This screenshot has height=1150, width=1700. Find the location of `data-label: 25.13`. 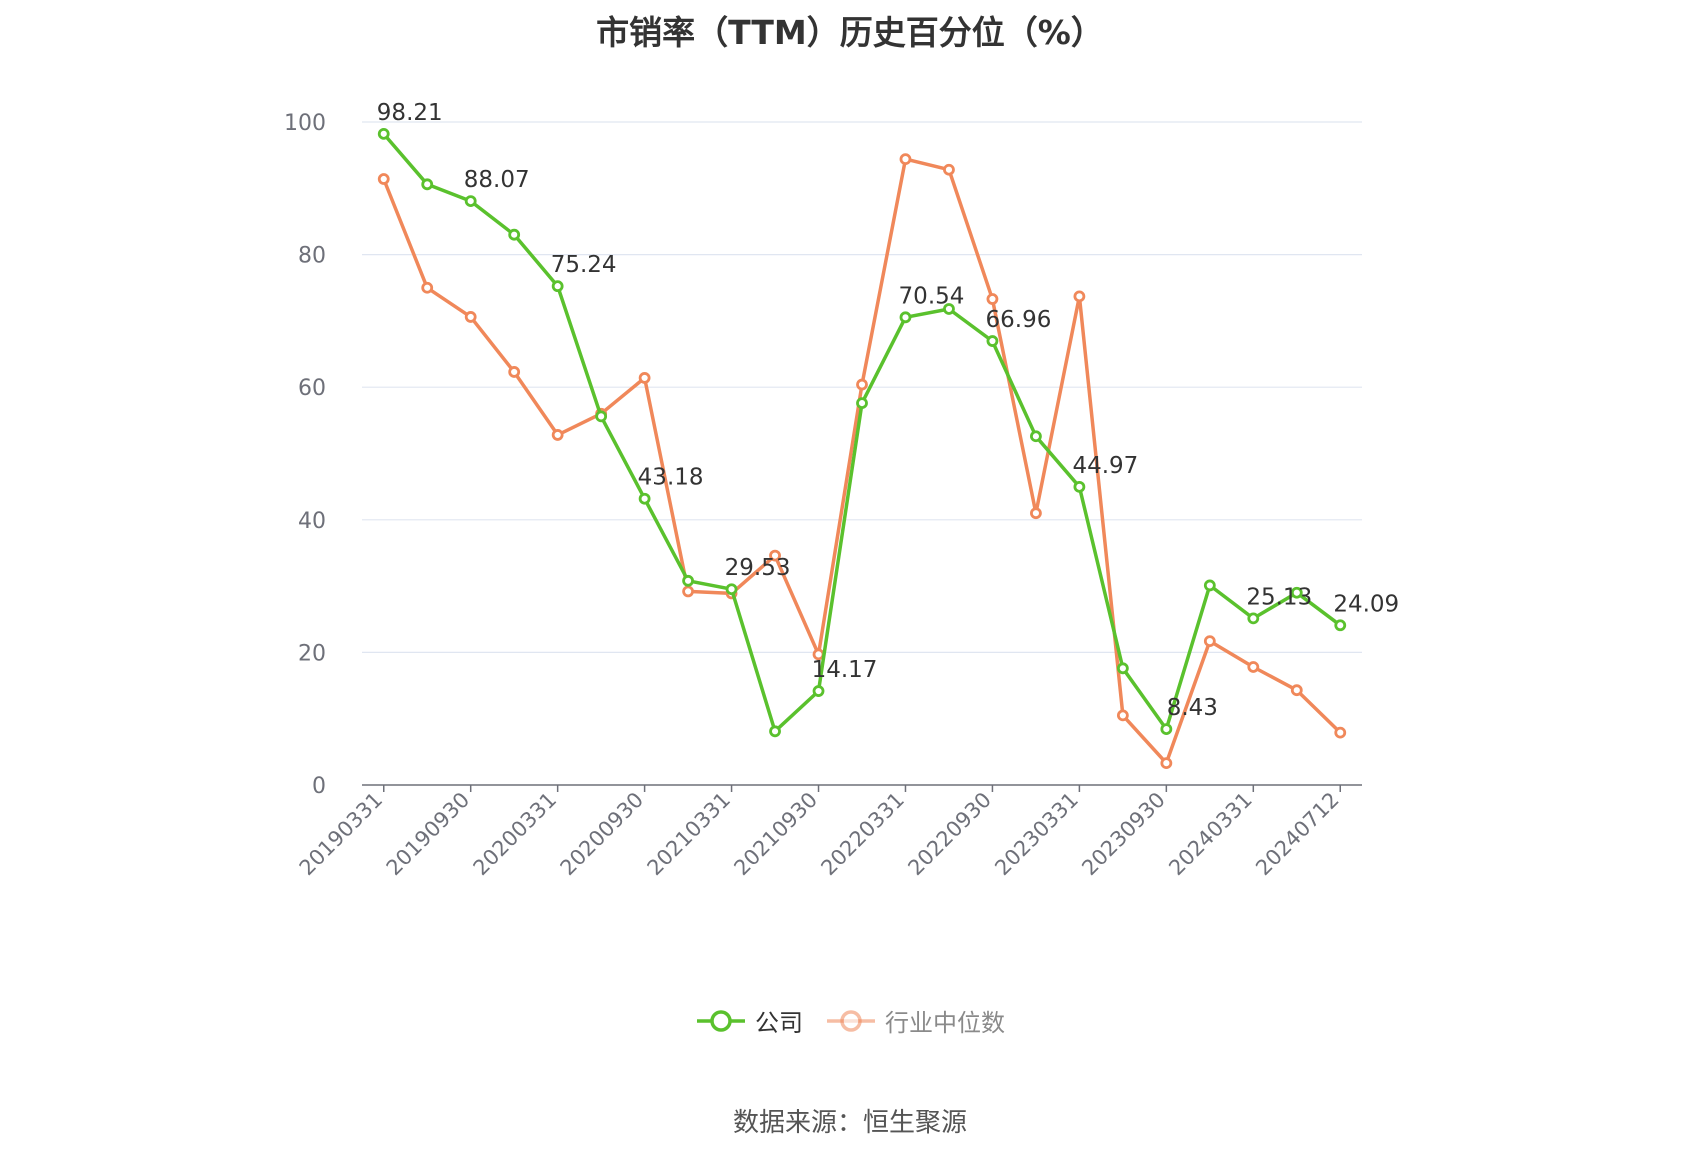

data-label: 25.13 is located at coordinates (1279, 597).